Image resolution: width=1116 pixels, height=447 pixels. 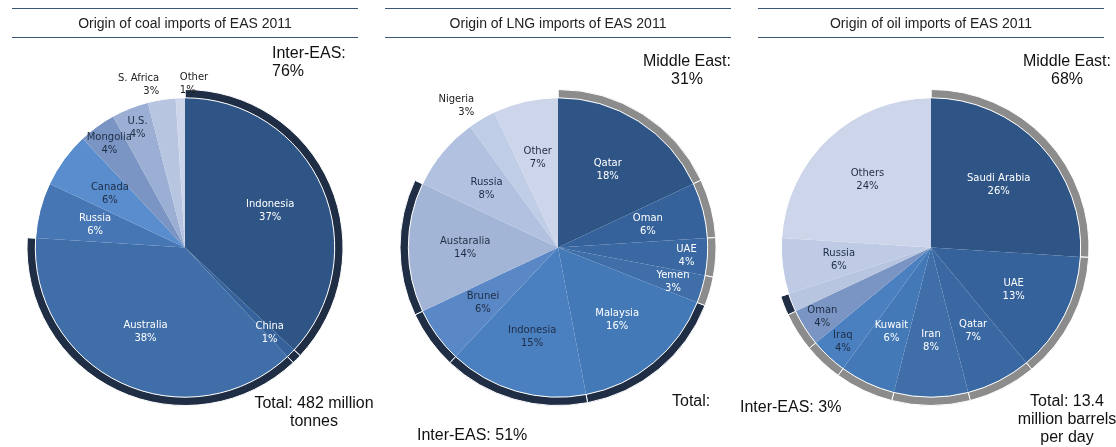 I want to click on slice-label: Canada, so click(x=109, y=186).